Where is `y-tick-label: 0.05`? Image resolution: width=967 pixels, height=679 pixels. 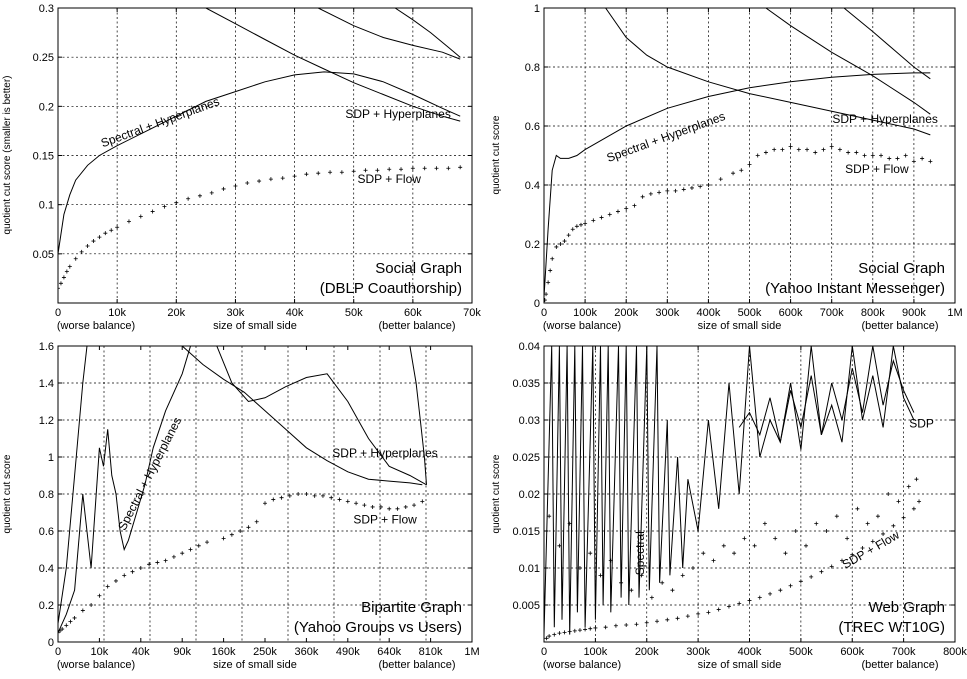 y-tick-label: 0.05 is located at coordinates (43, 255).